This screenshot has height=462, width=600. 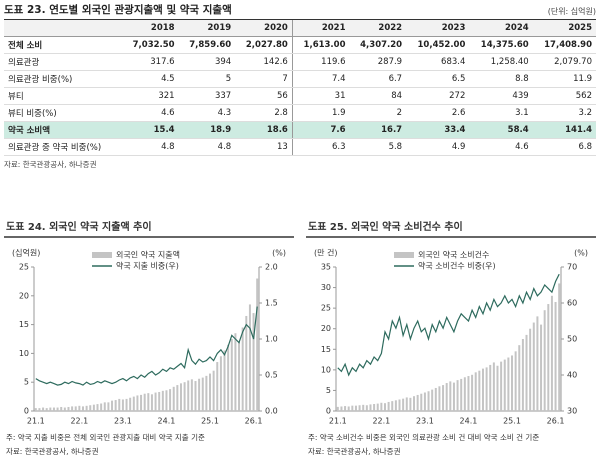 What do you see at coordinates (564, 147) in the screenshot?
I see `cell: 6.8` at bounding box center [564, 147].